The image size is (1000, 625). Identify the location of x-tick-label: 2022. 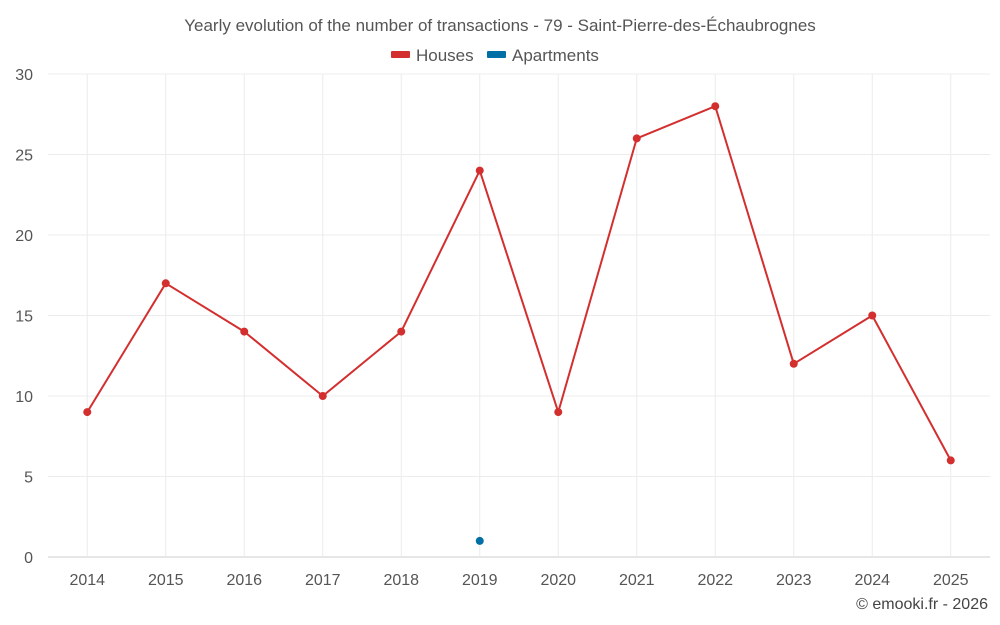
(715, 580).